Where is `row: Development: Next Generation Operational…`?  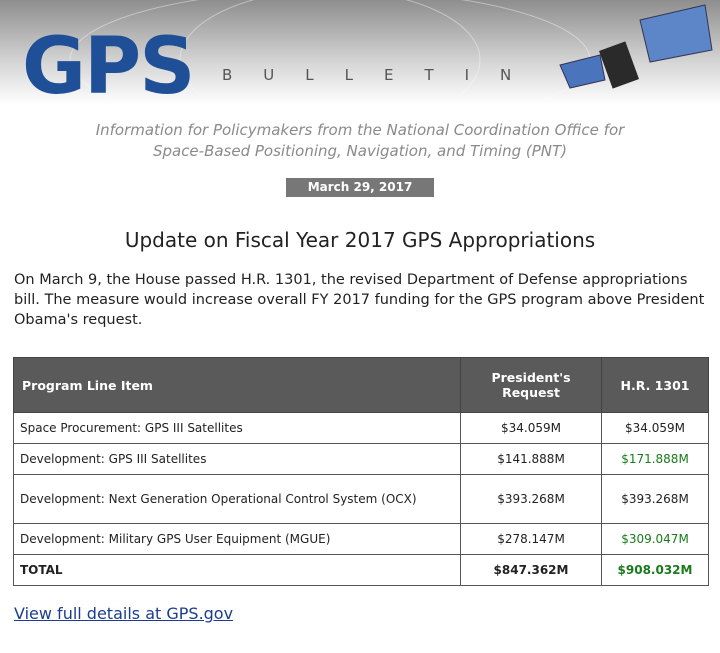
row: Development: Next Generation Operational… is located at coordinates (361, 499).